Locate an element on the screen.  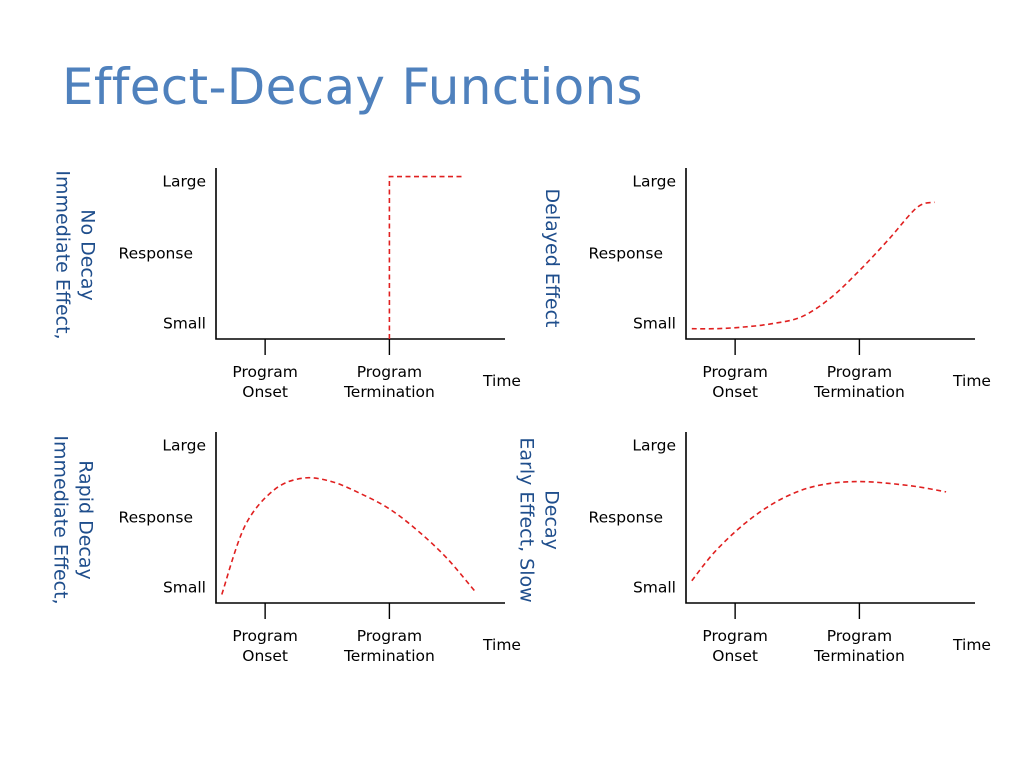
panel-label-line: Delayed Effect is located at coordinates (552, 258).